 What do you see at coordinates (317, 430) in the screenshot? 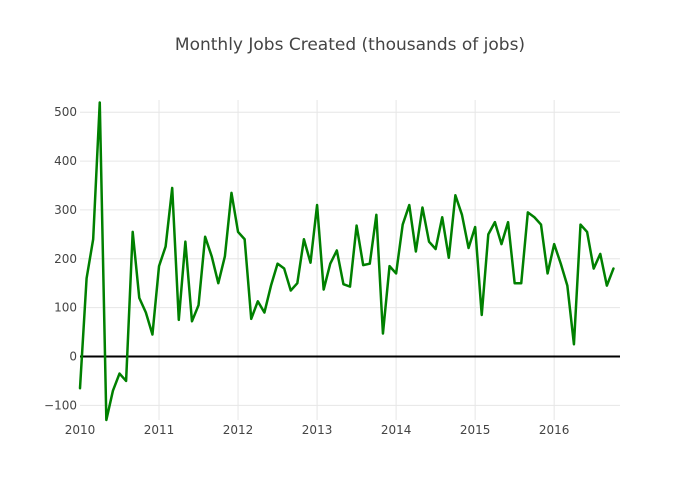
I see `x-tick-label: 2013` at bounding box center [317, 430].